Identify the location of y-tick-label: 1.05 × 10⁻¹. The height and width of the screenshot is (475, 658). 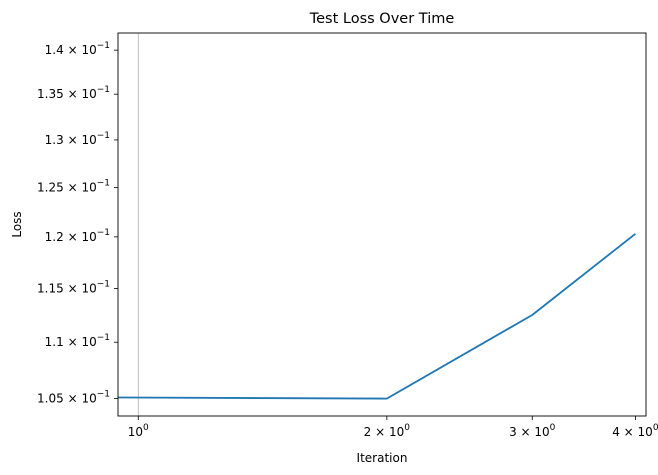
(73, 398).